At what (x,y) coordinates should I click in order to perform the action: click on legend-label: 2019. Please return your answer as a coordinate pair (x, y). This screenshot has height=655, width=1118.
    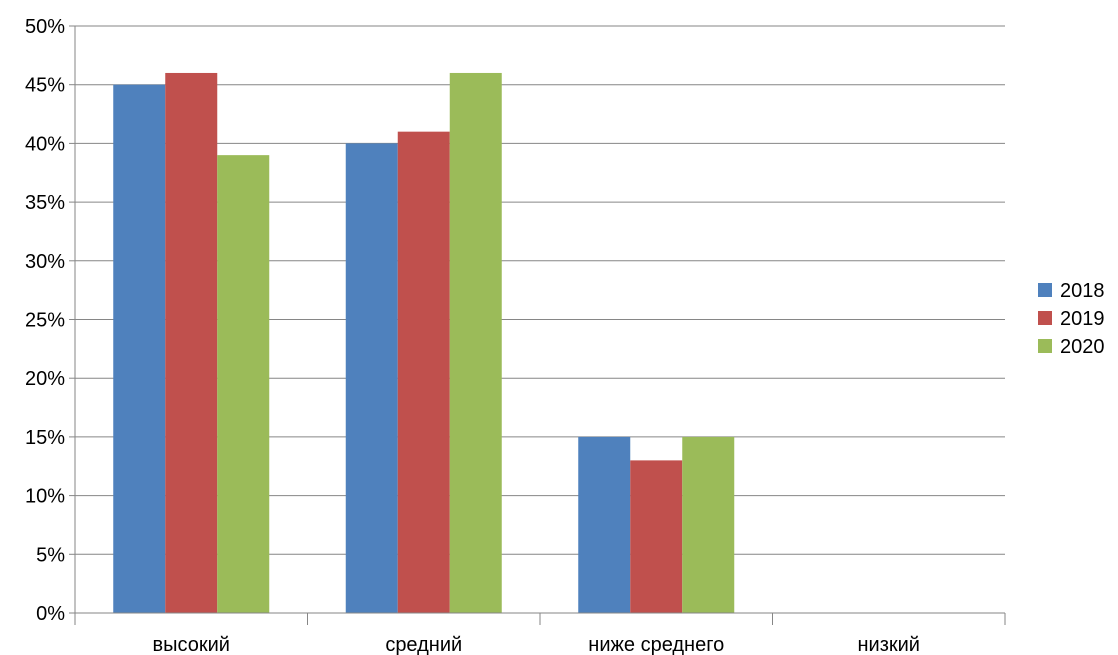
    Looking at the image, I should click on (1082, 319).